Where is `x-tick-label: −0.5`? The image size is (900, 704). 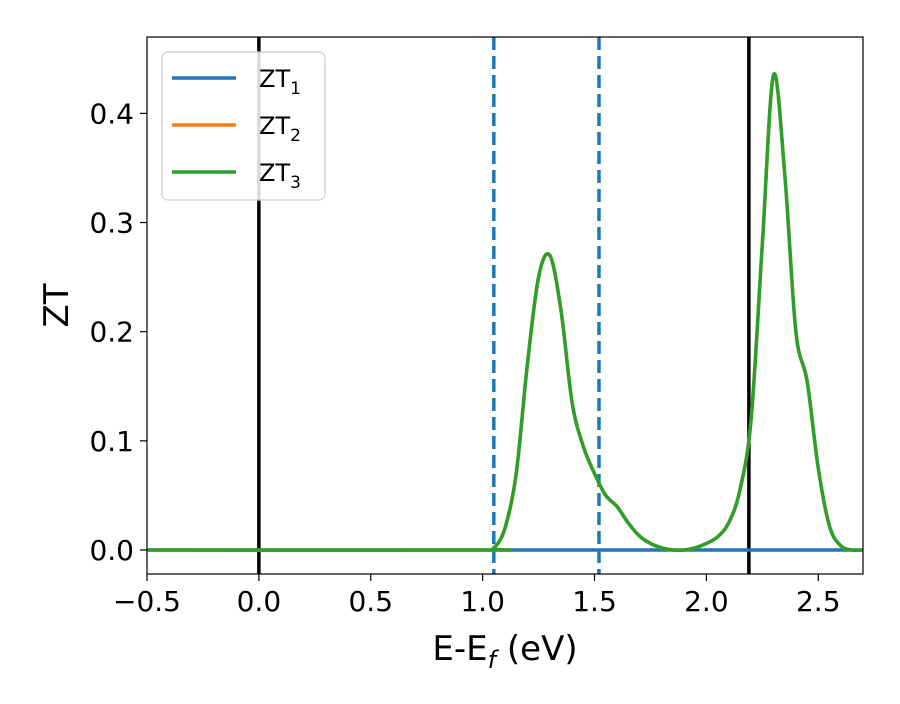 x-tick-label: −0.5 is located at coordinates (147, 601).